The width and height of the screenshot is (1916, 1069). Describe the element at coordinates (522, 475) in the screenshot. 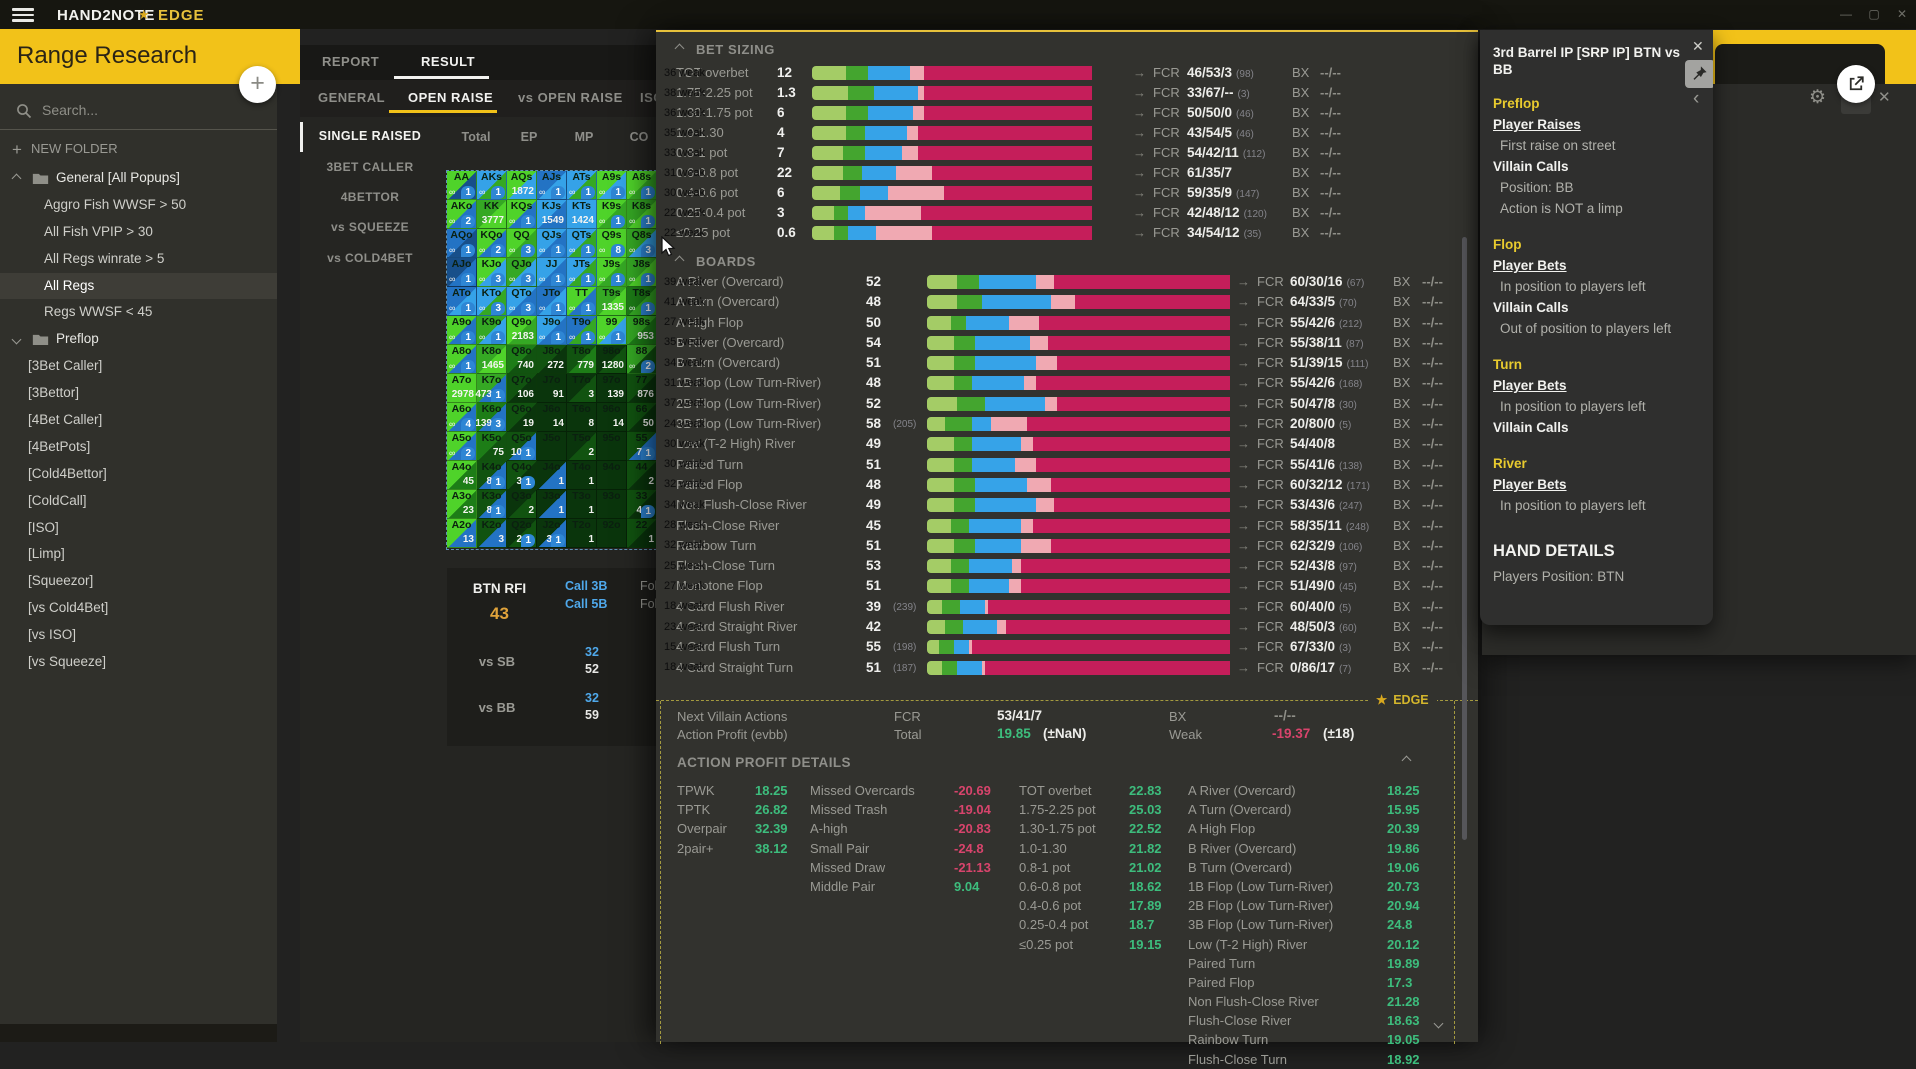

I see `matrix-cell-Q4o: Q4o 3 1` at that location.